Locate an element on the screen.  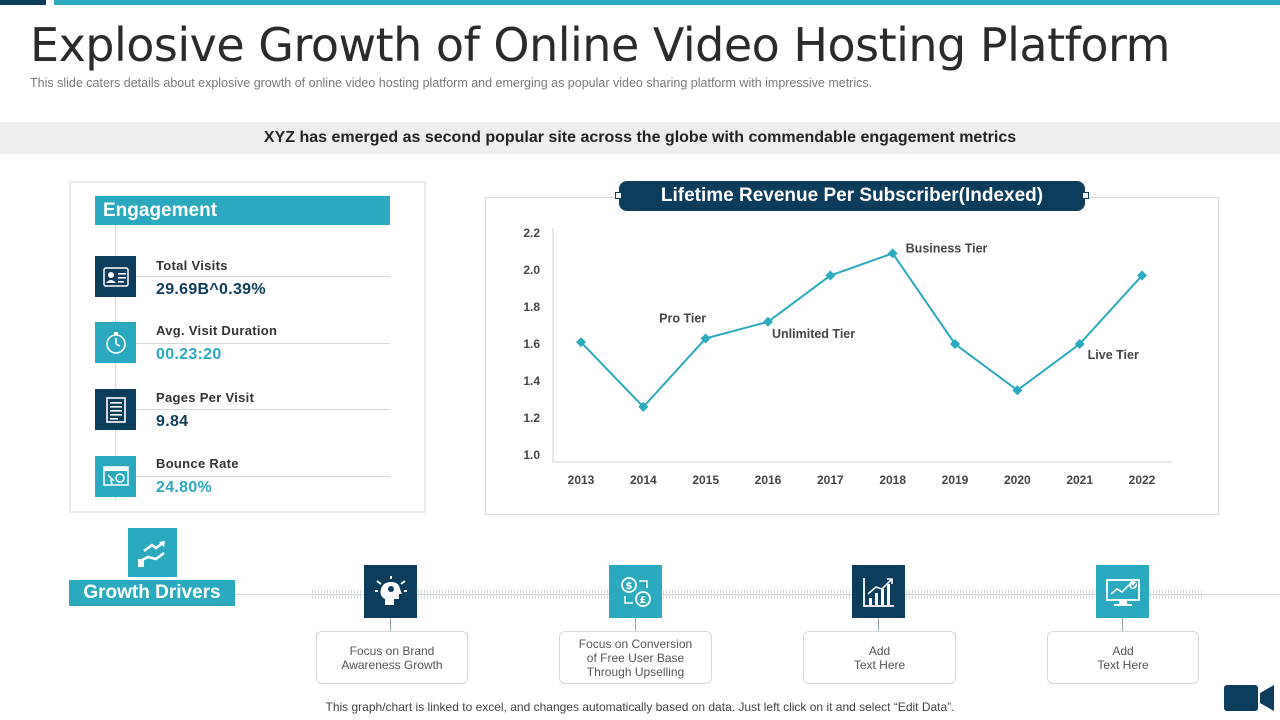
title-handle-right is located at coordinates (1085, 195).